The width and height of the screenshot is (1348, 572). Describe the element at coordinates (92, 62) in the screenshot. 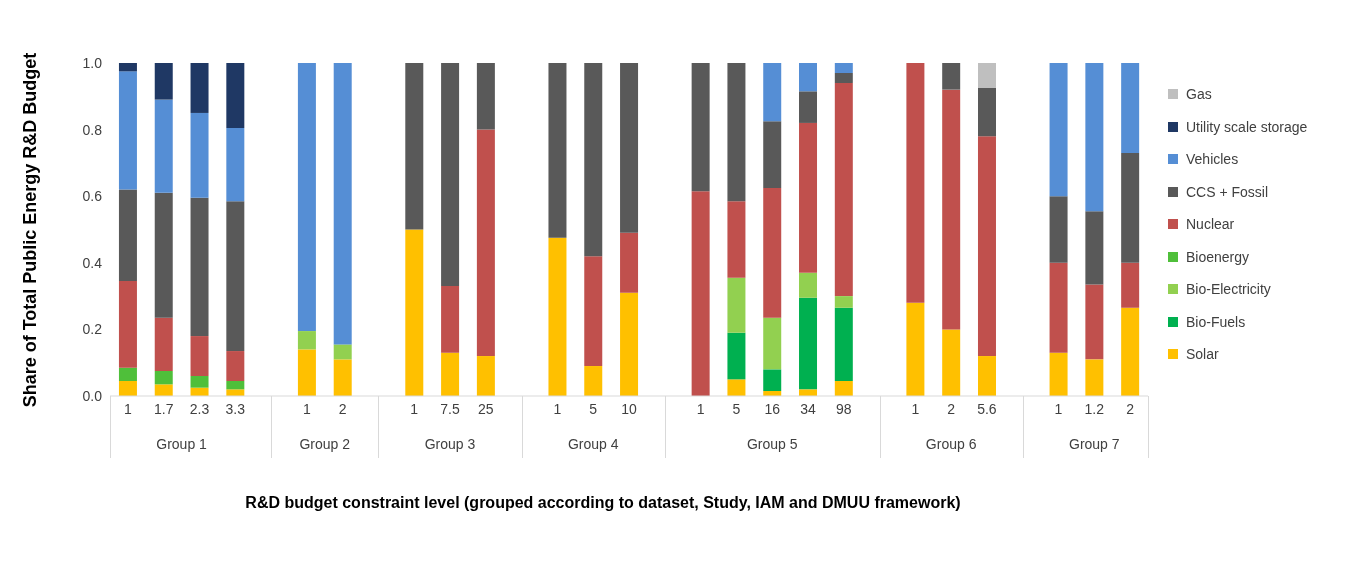

I see `y-tick-label: 1.0` at that location.